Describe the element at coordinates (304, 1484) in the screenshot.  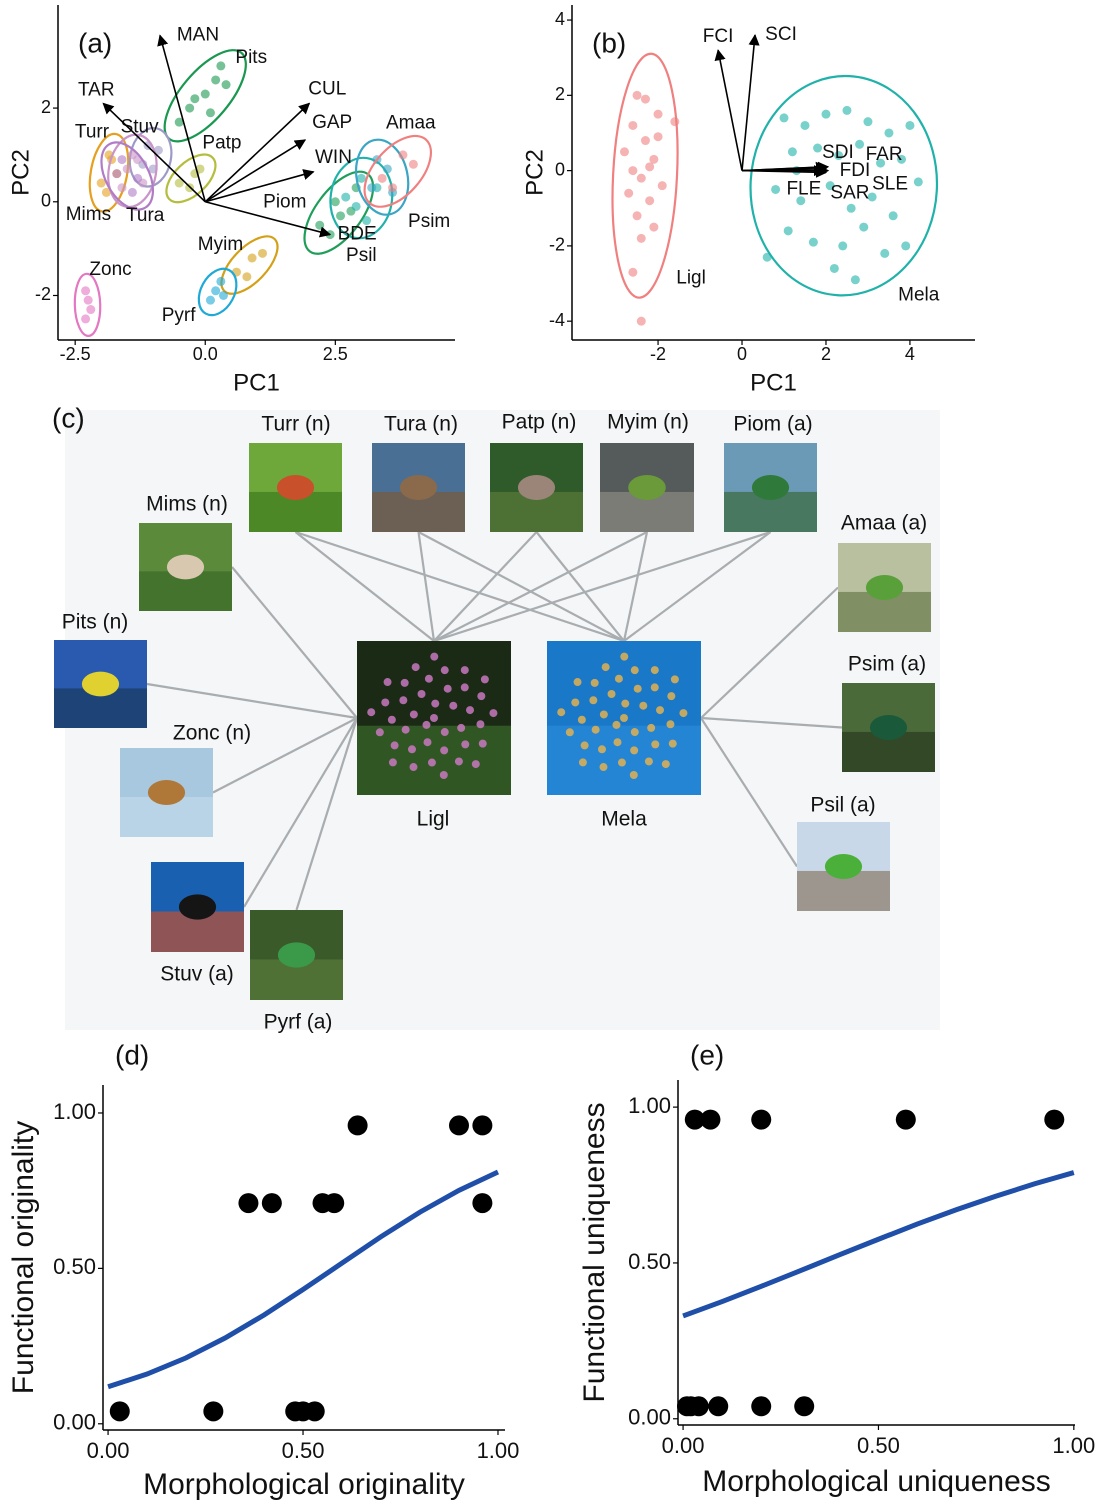
I see `x-axis-title: Morphological originality` at that location.